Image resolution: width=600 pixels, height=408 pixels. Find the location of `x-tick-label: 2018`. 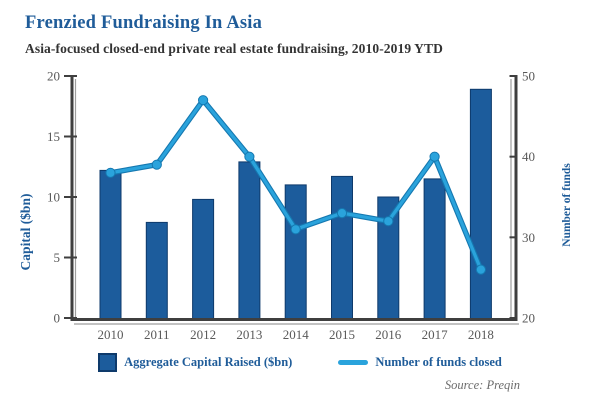

x-tick-label: 2018 is located at coordinates (481, 334).